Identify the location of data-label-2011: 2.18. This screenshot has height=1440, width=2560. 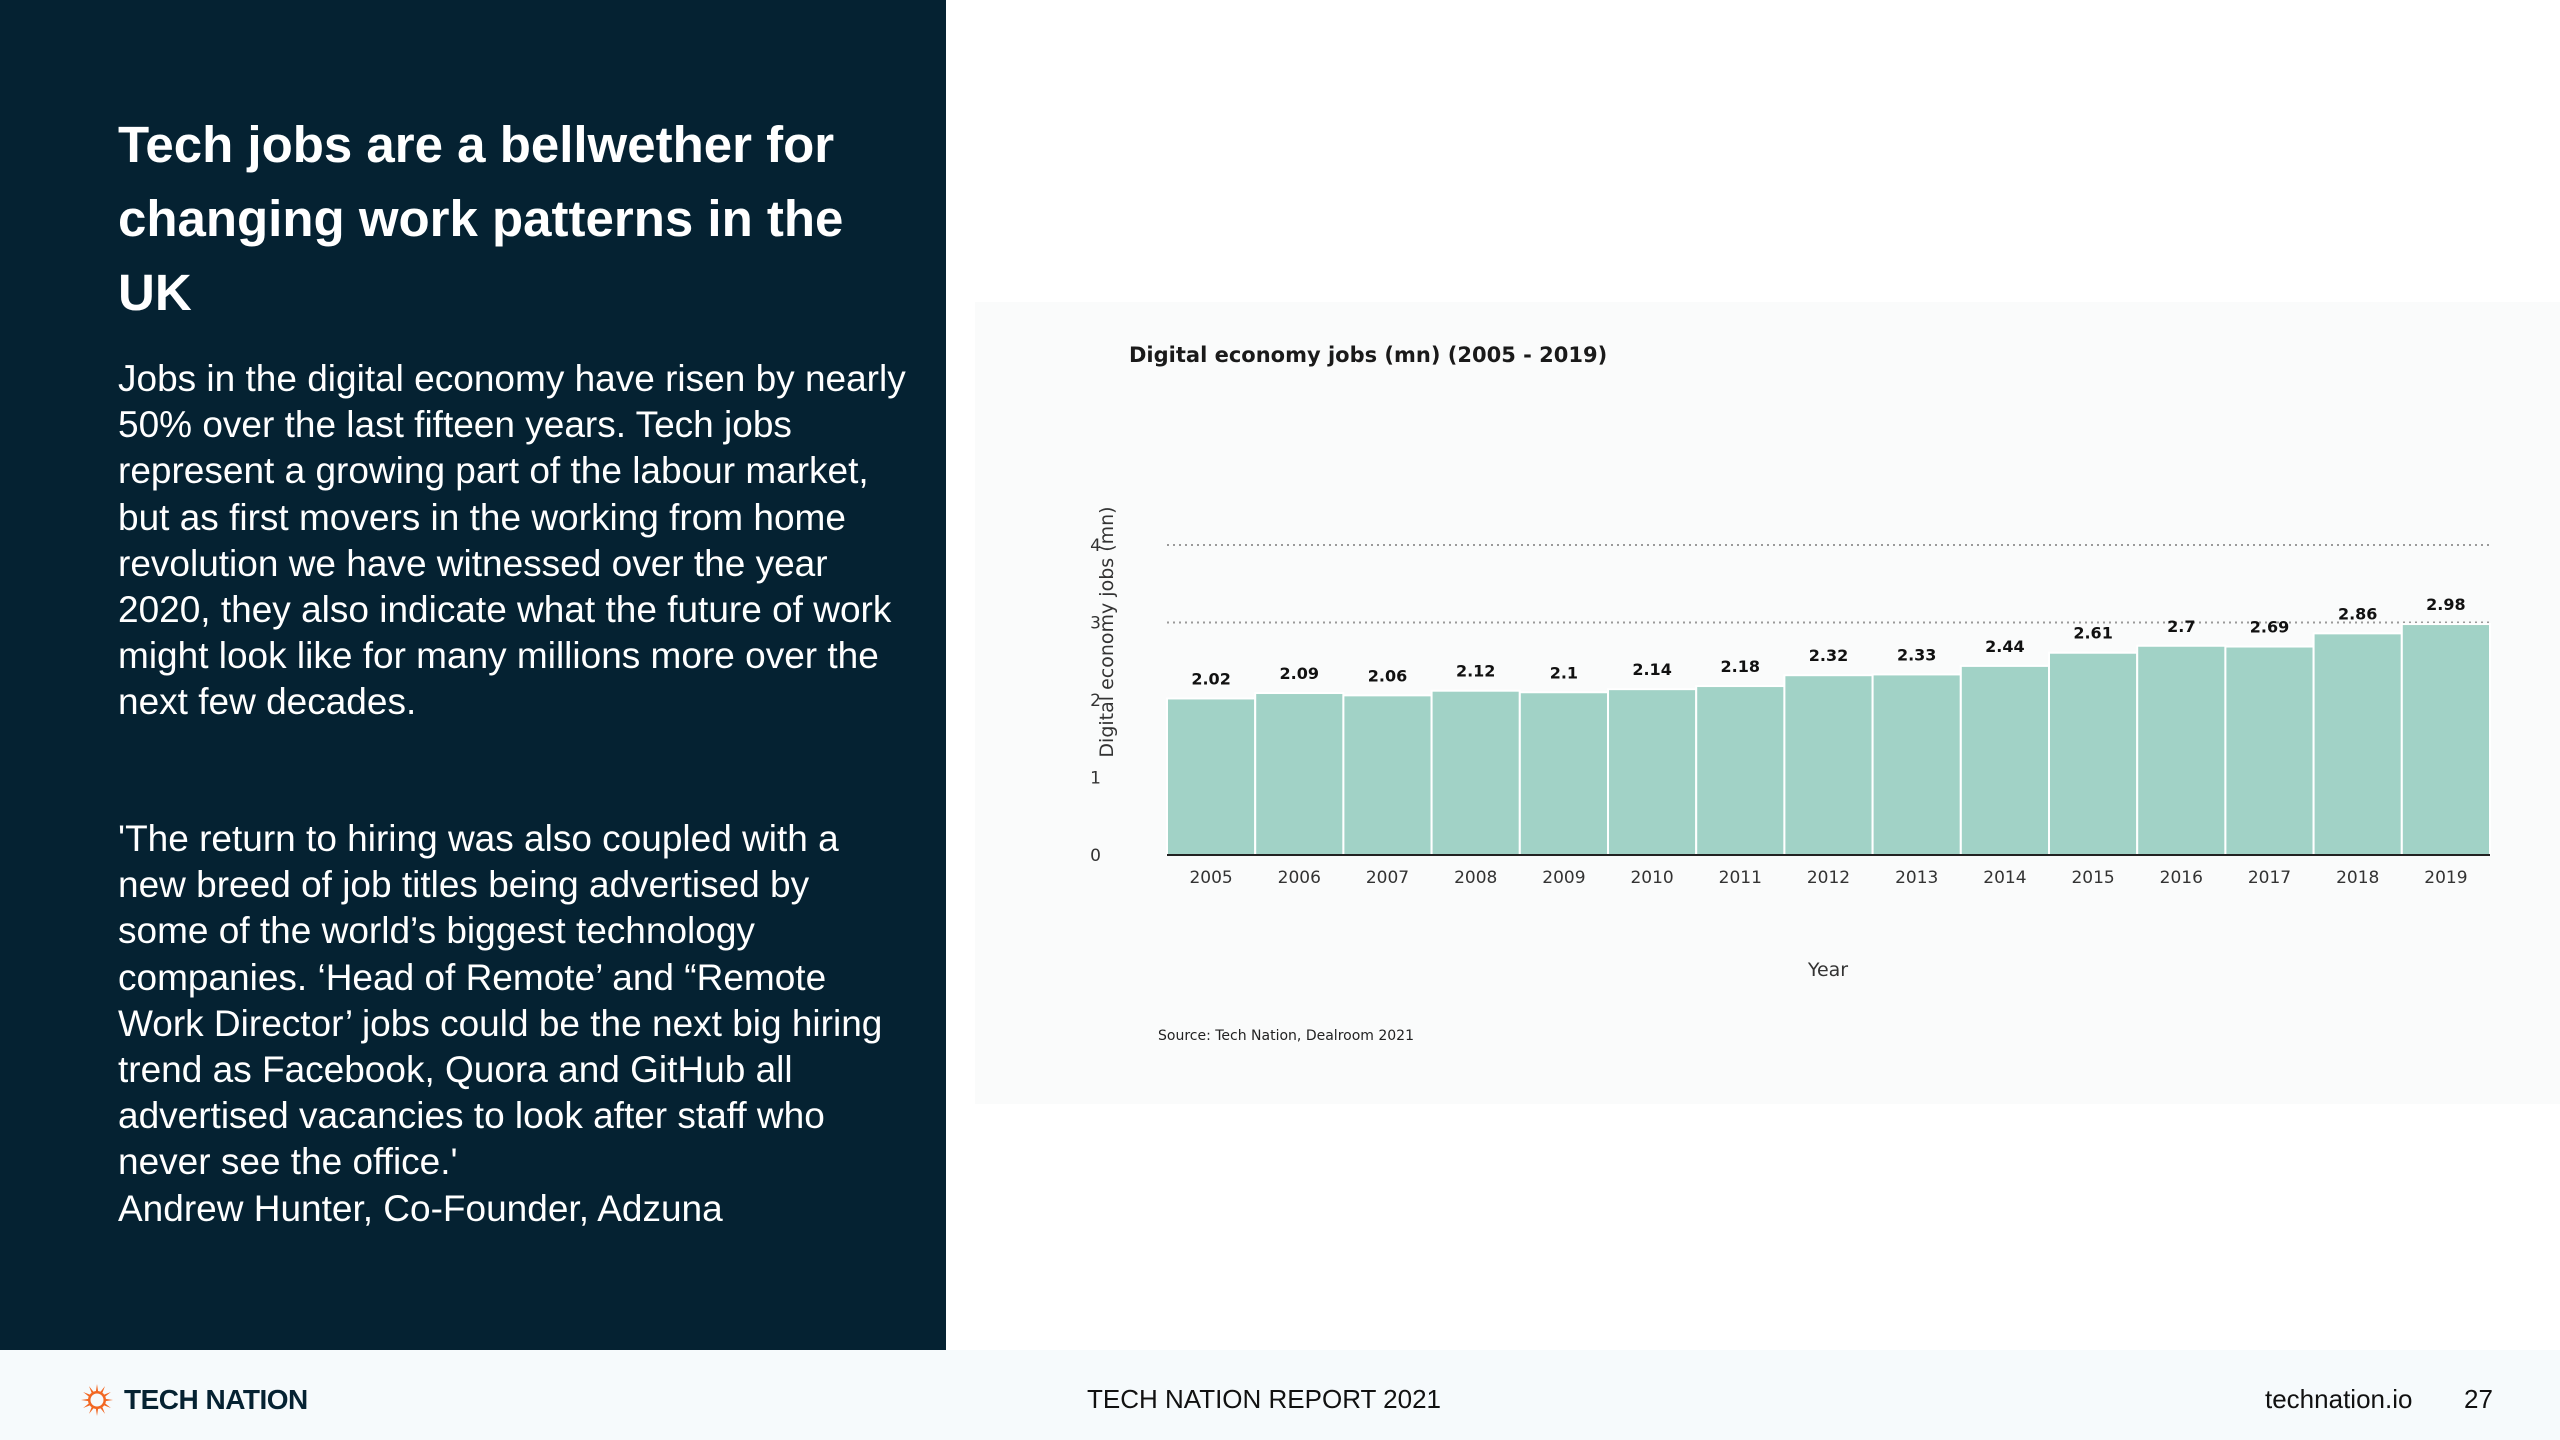
(1740, 666).